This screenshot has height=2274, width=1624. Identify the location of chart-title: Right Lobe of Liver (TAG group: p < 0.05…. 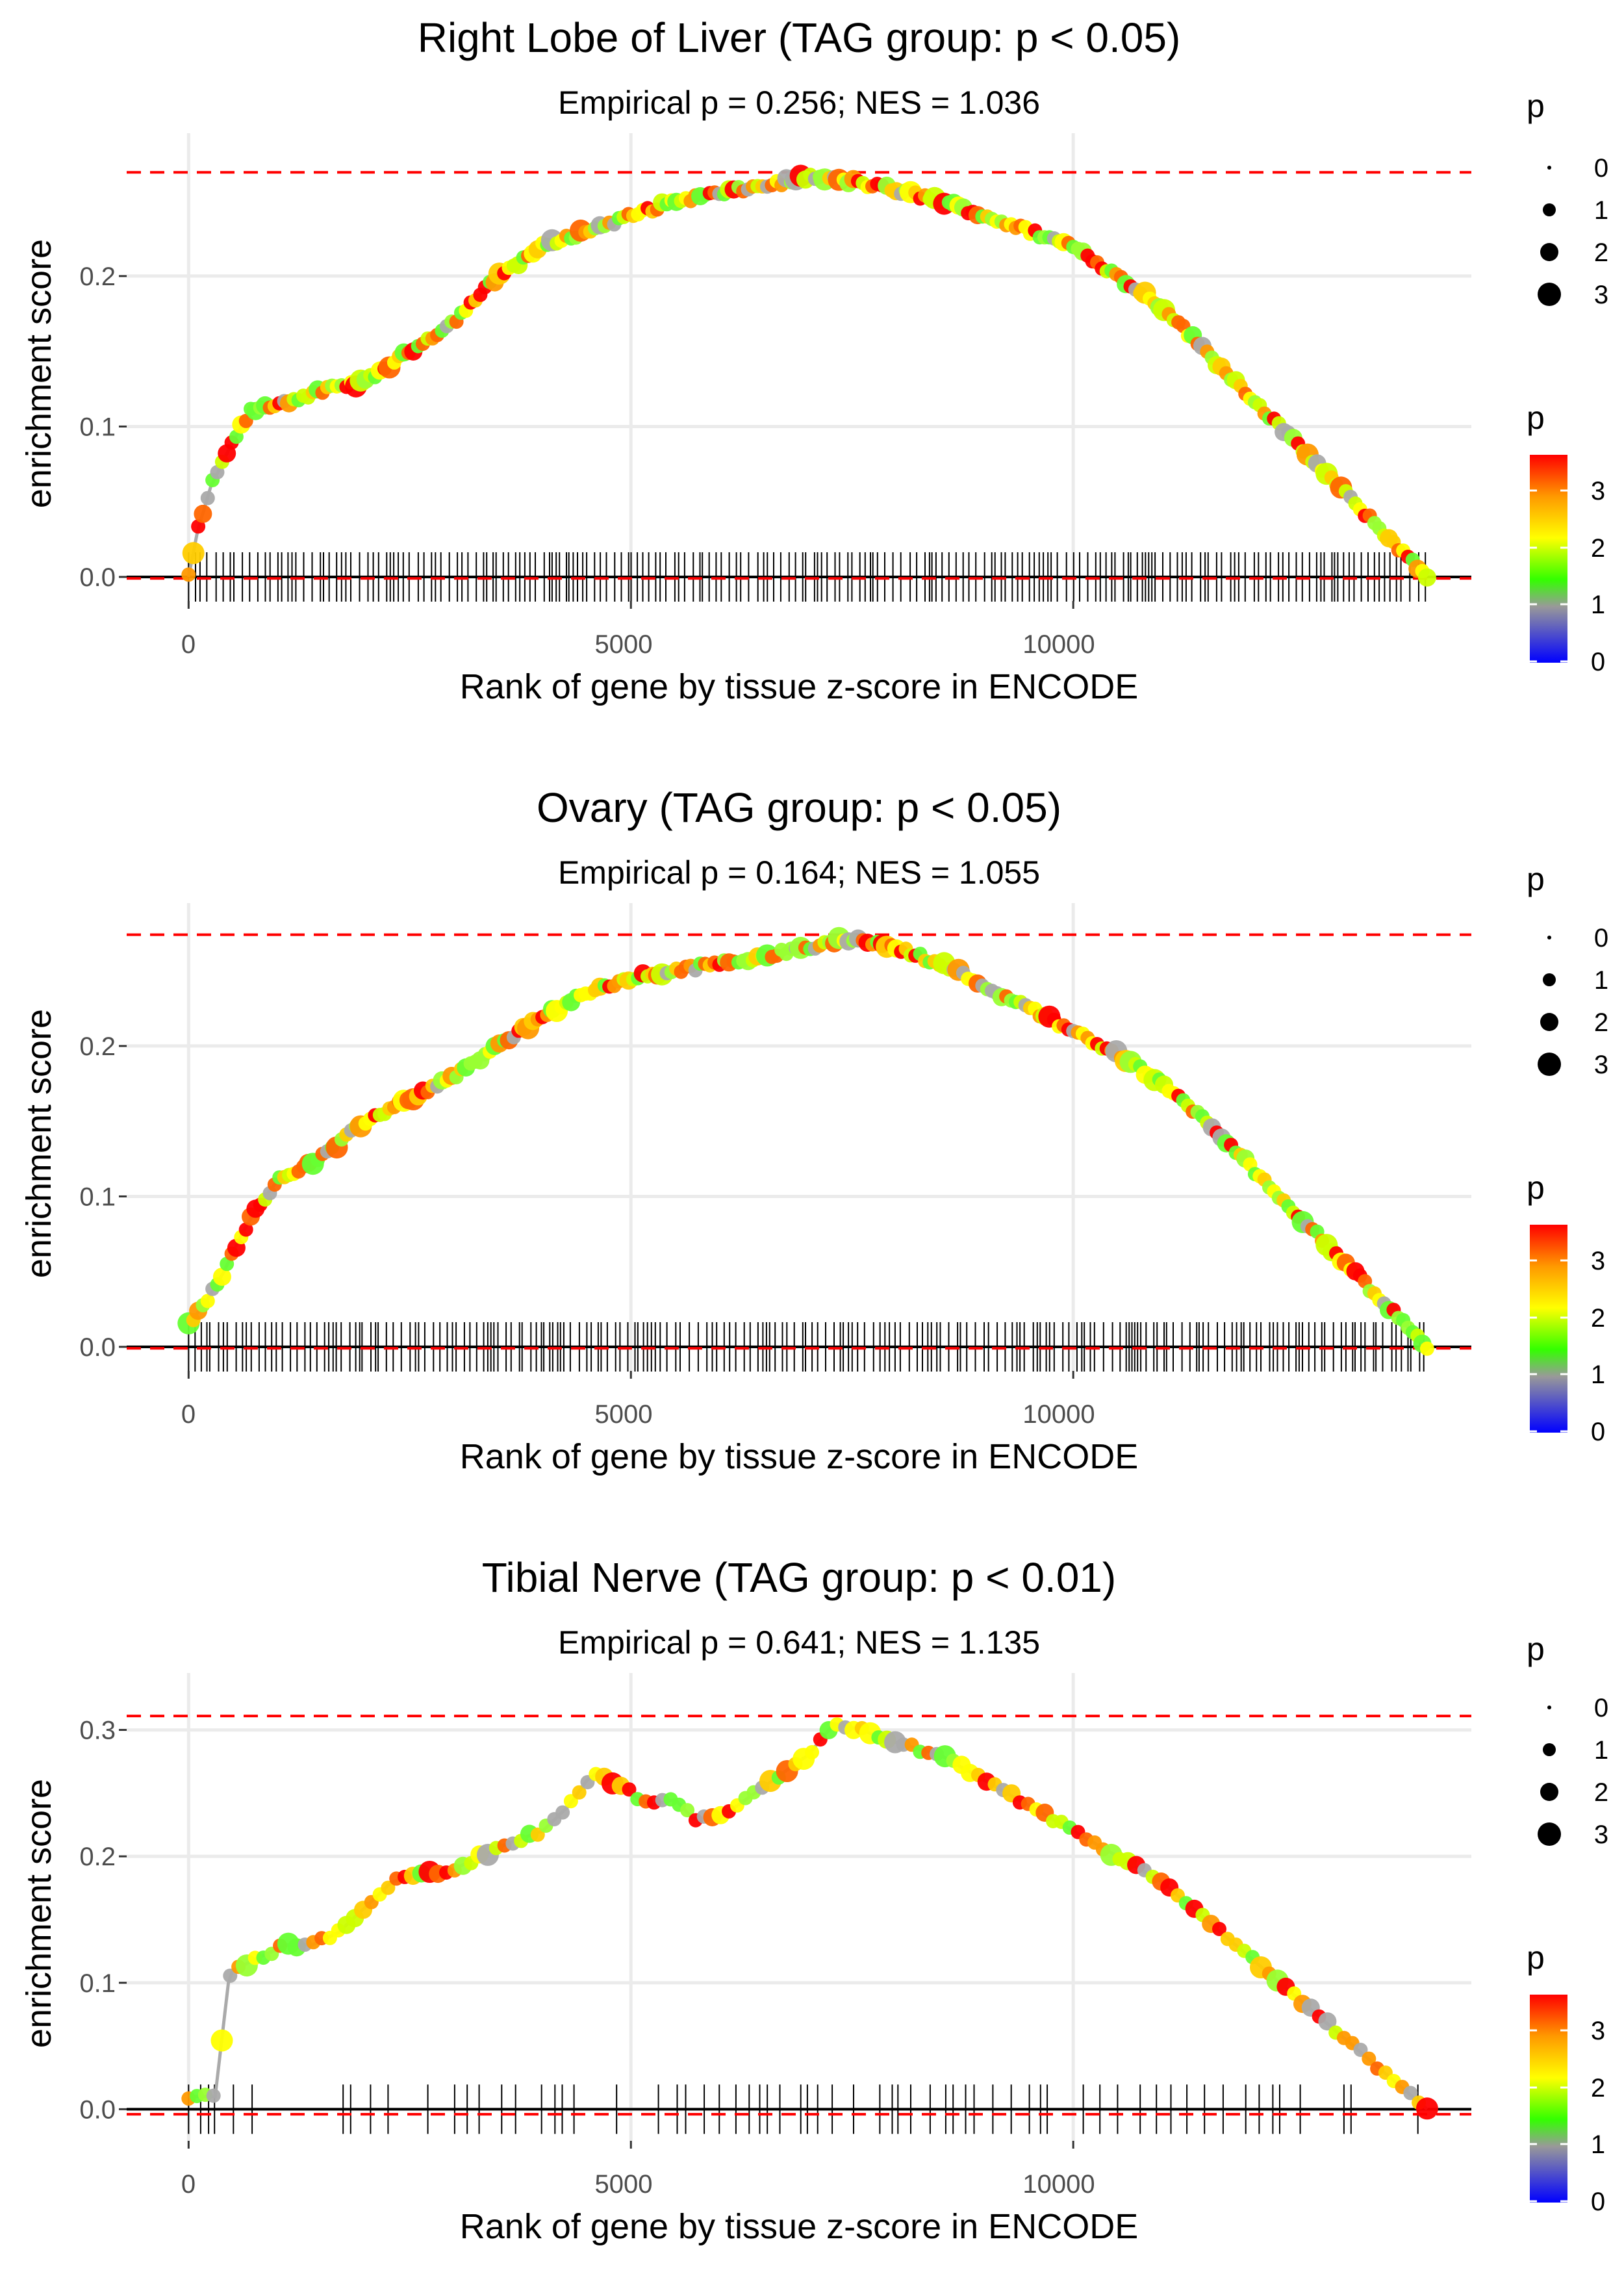
(799, 37).